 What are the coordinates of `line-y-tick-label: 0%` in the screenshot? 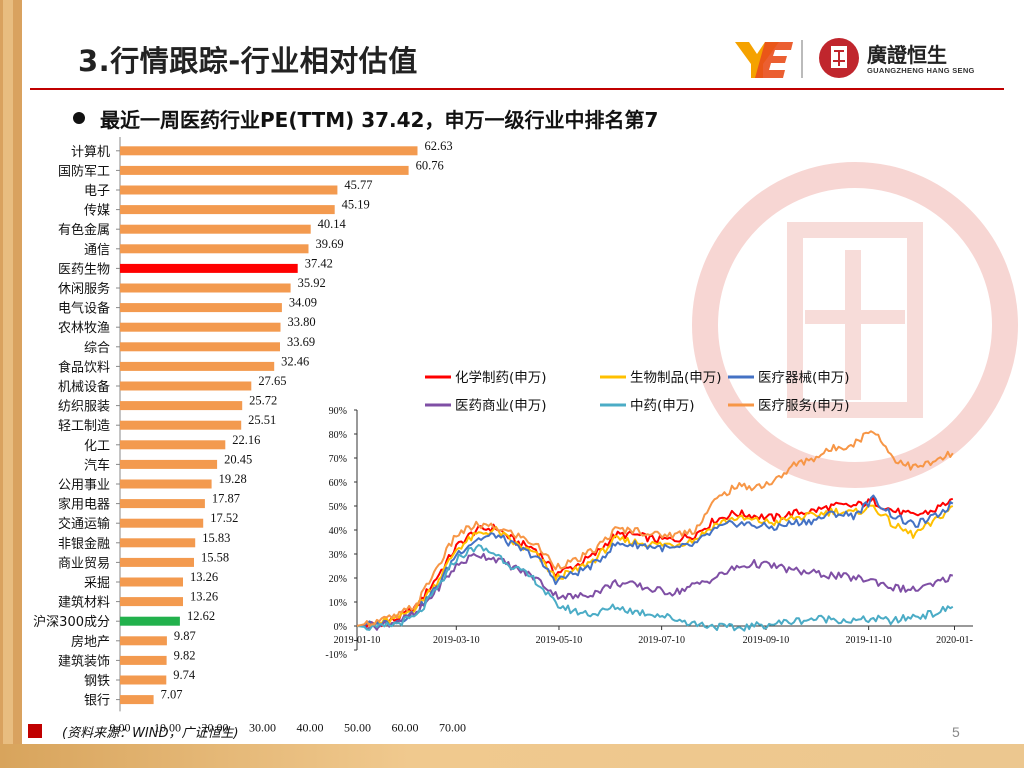 It's located at (340, 627).